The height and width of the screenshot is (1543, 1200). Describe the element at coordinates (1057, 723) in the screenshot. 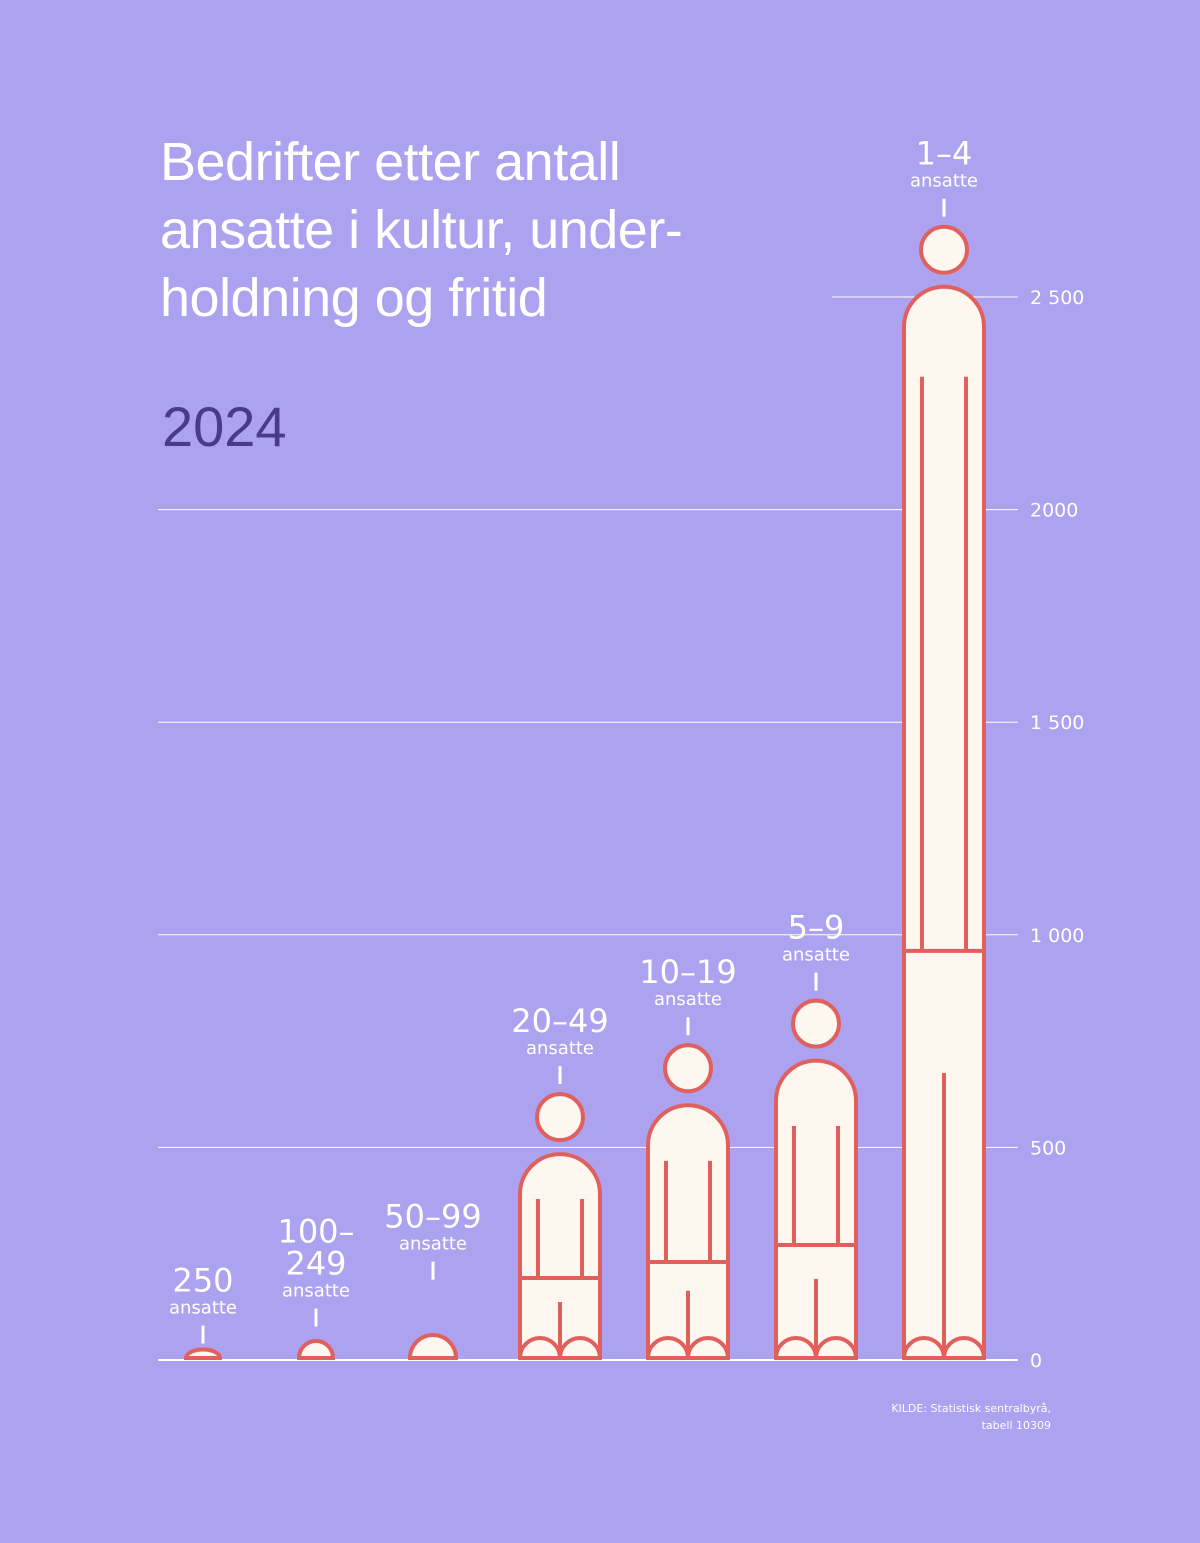

I see `y-tick-label: 1 500` at that location.